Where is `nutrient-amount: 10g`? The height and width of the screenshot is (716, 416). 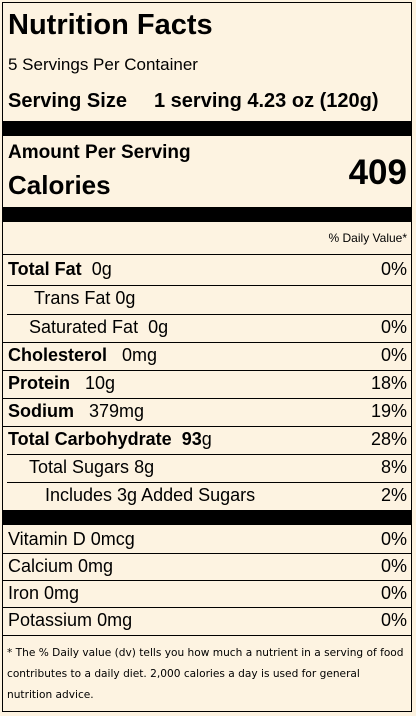 nutrient-amount: 10g is located at coordinates (100, 383).